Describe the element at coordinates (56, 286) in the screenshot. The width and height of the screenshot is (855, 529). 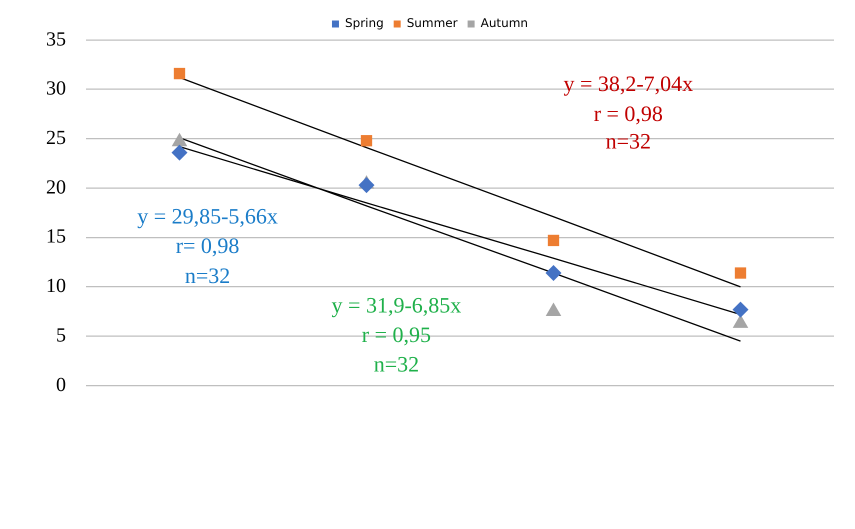
I see `y-tick-label: 10` at that location.